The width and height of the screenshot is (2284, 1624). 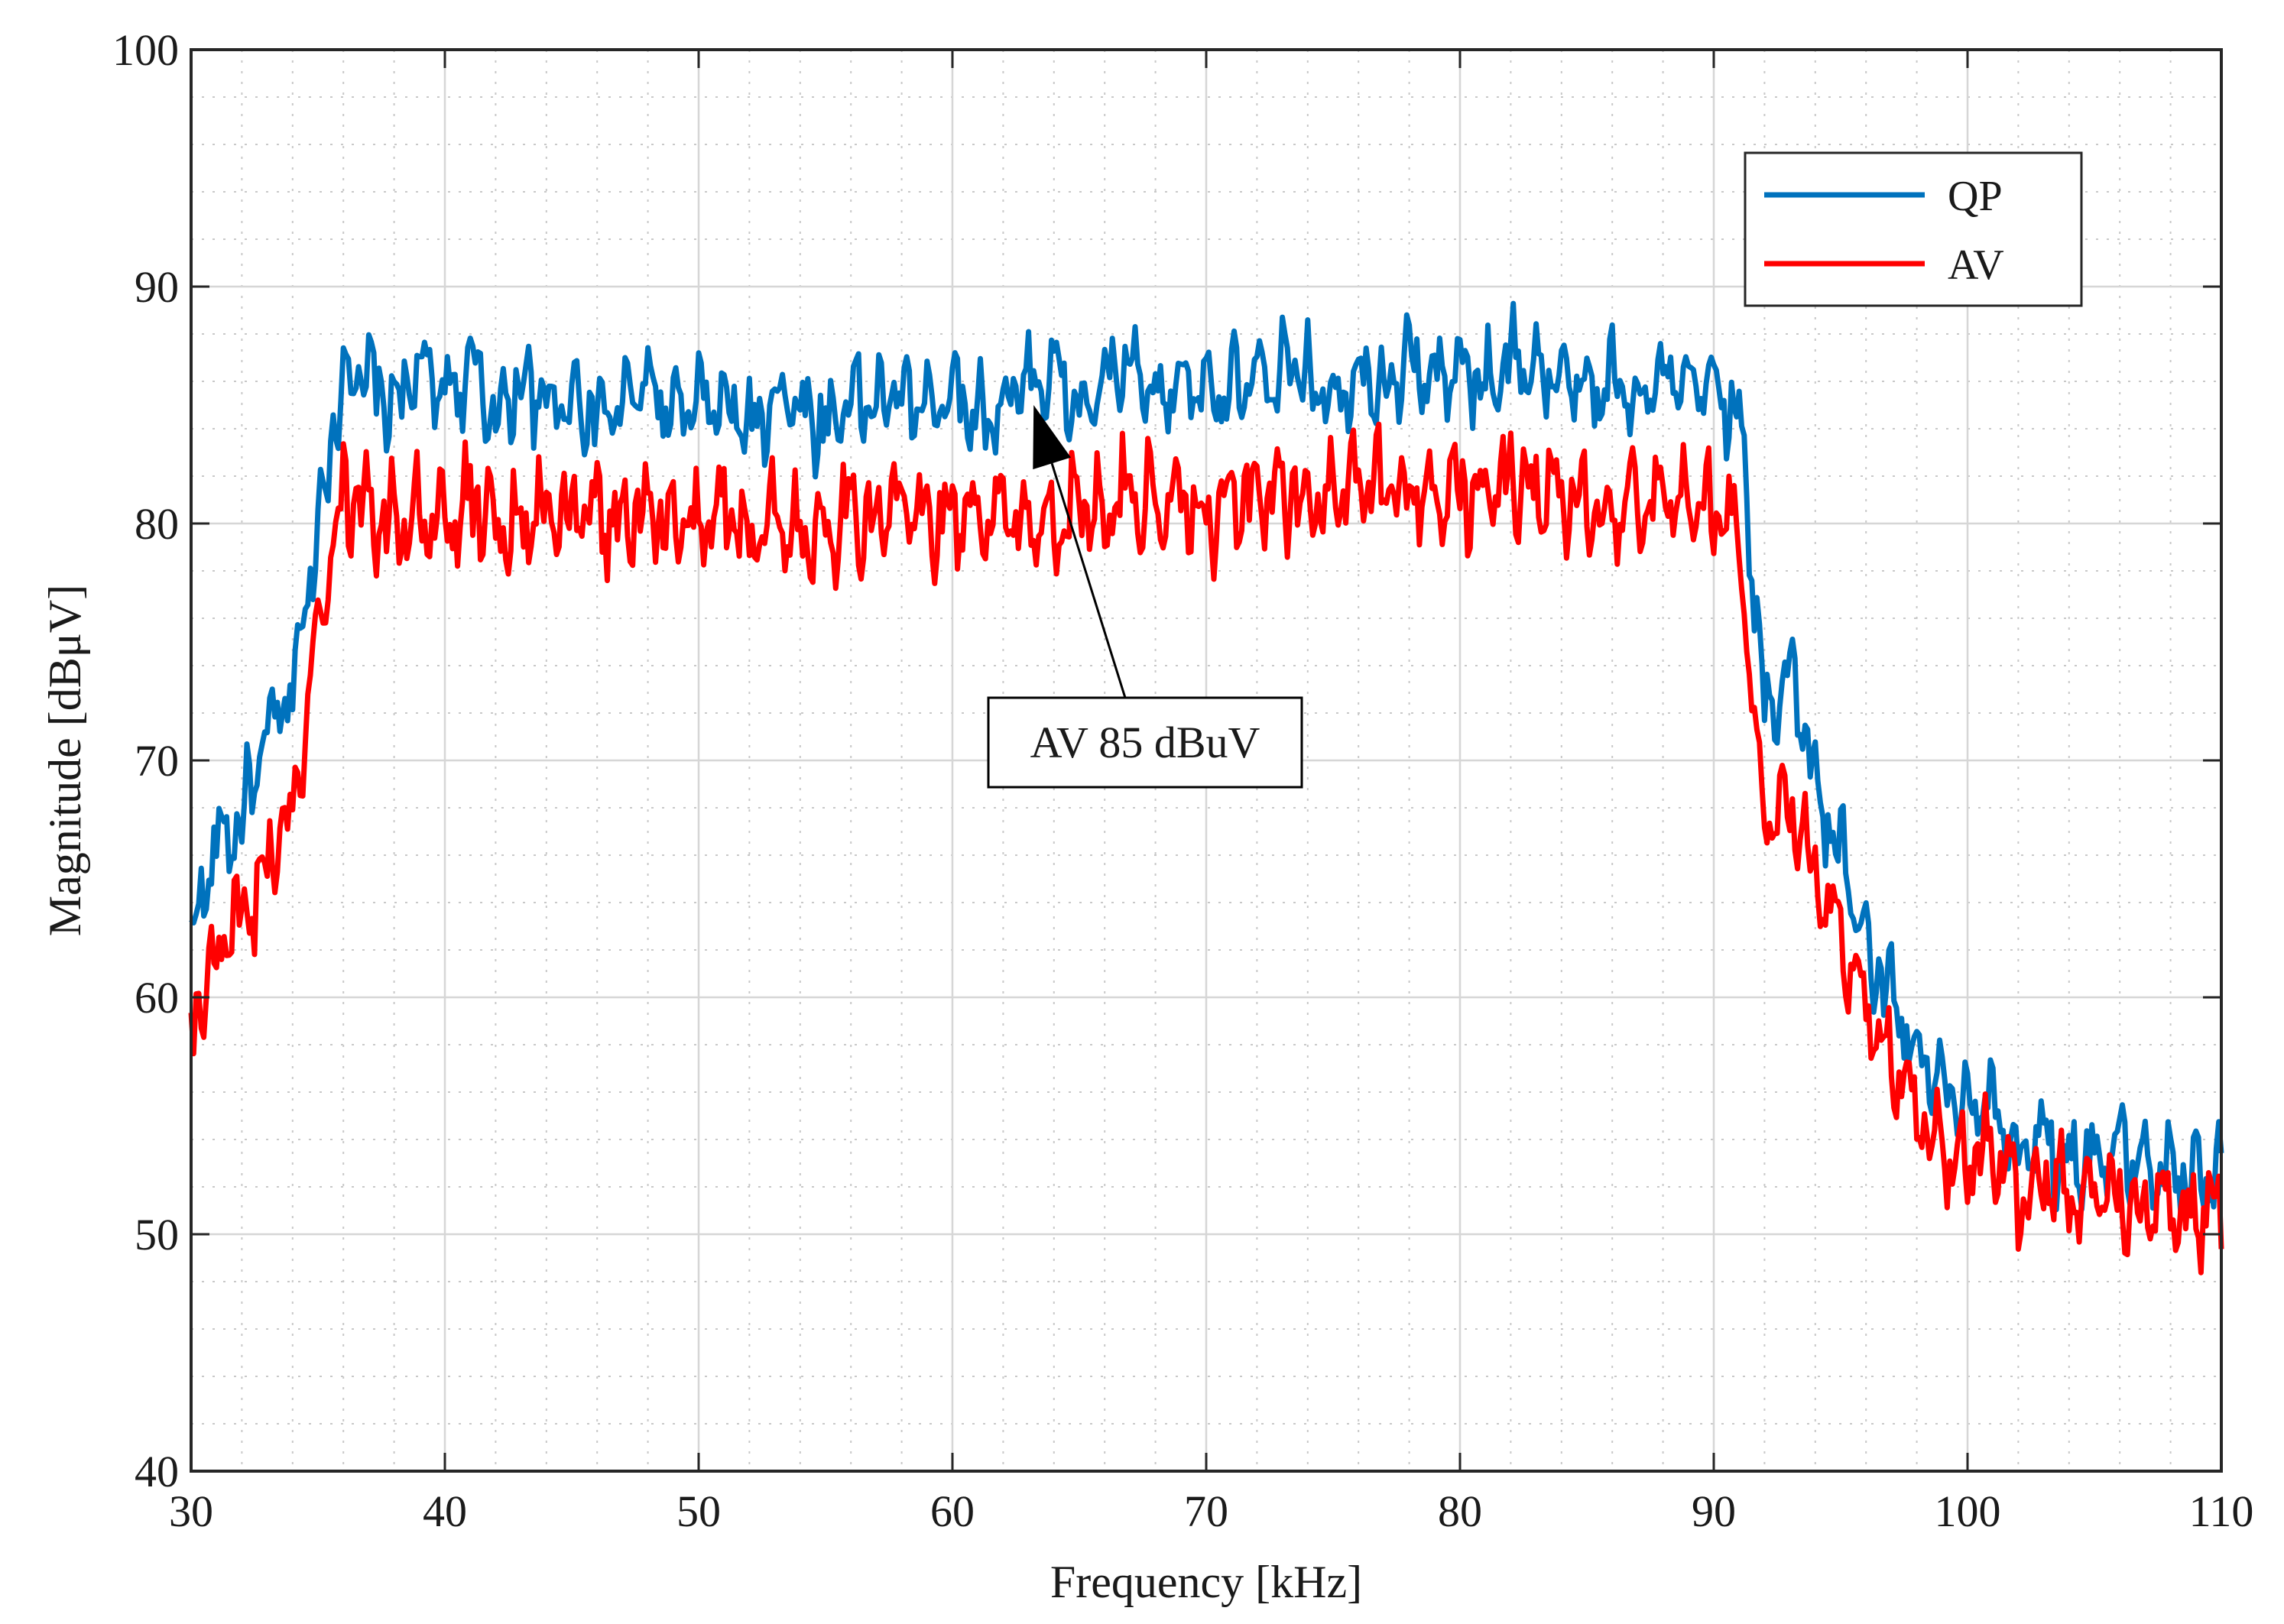 What do you see at coordinates (1145, 597) in the screenshot?
I see `annotation: AV 85 dBuV` at bounding box center [1145, 597].